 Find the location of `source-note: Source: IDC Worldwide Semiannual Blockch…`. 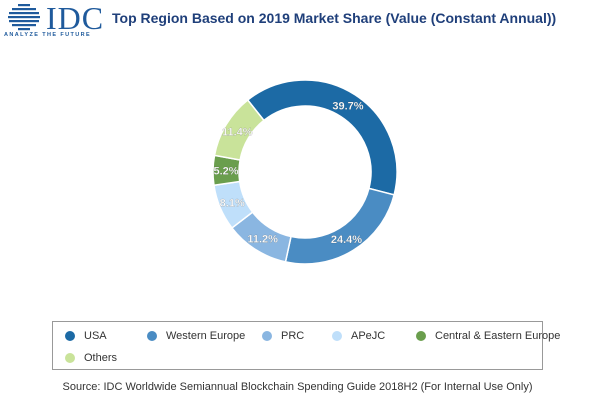

source-note: Source: IDC Worldwide Semiannual Blockch… is located at coordinates (297, 387).